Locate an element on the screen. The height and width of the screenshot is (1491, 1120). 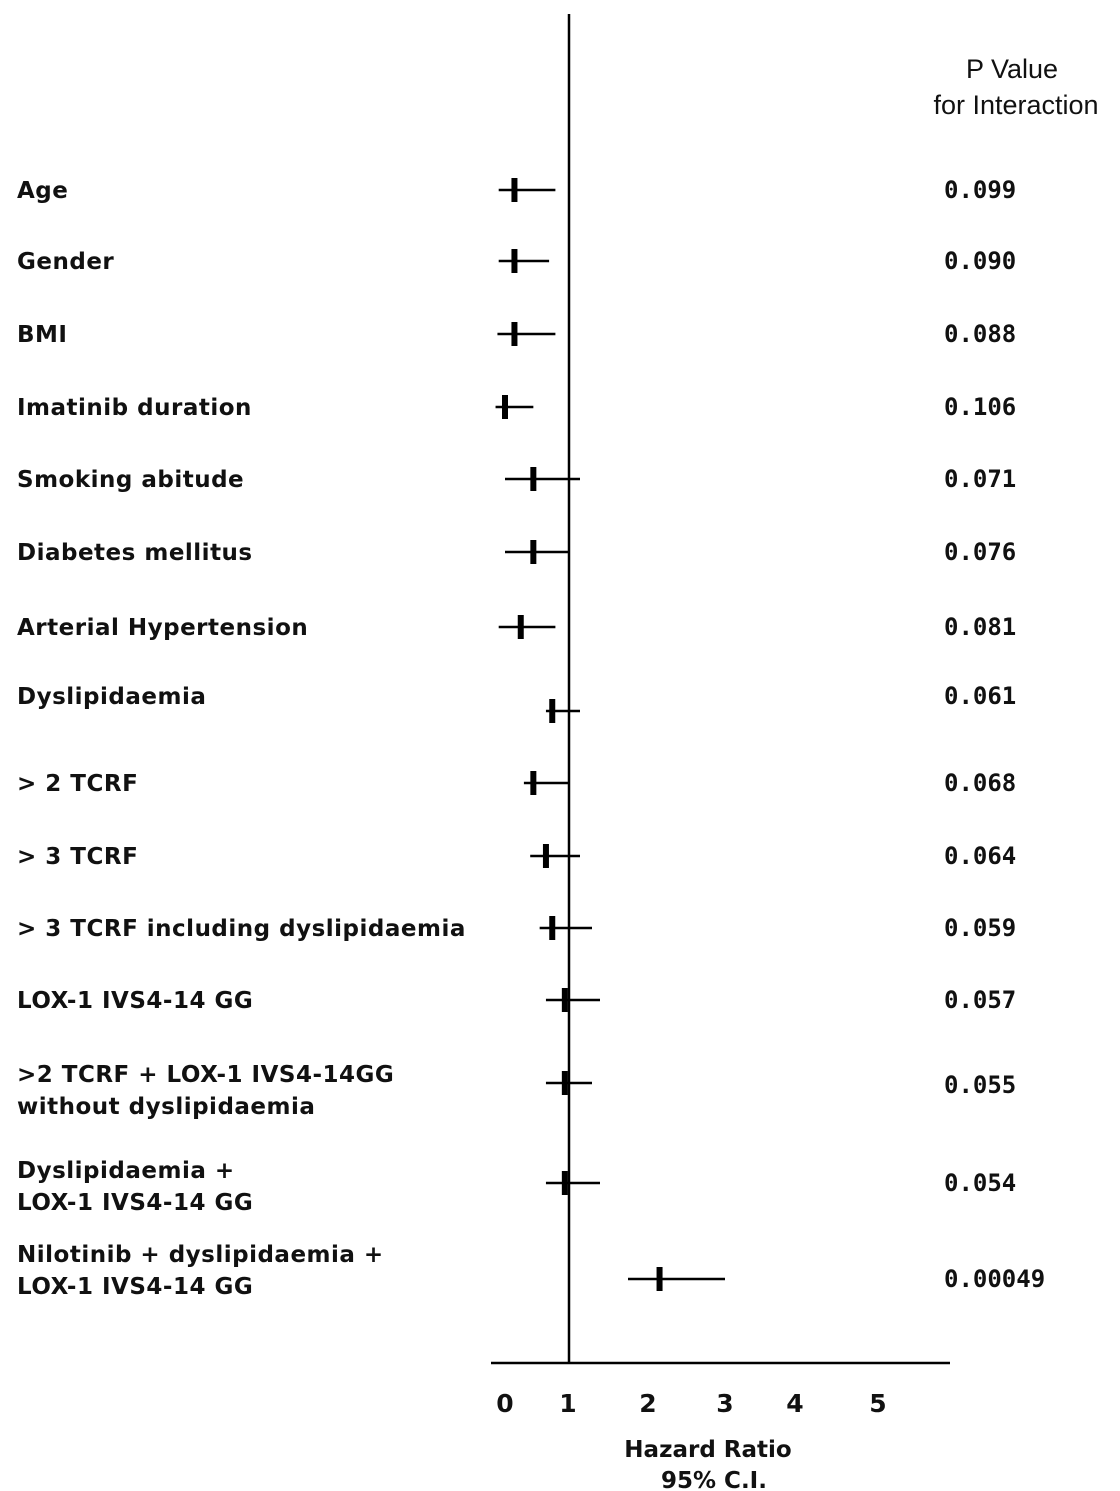
forest-row: LOX-1 IVS4-14 GG 0.057 is located at coordinates (516, 1000).